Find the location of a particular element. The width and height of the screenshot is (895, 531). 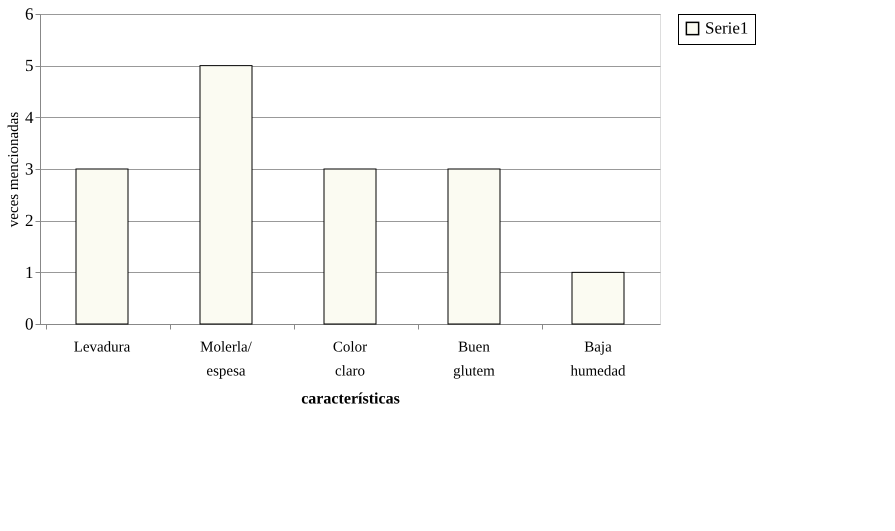

y-tick-label: 5 is located at coordinates (29, 66).